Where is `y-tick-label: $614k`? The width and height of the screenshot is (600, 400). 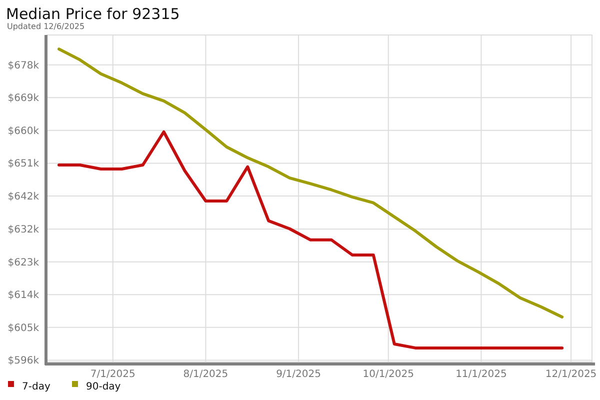
y-tick-label: $614k is located at coordinates (24, 296).